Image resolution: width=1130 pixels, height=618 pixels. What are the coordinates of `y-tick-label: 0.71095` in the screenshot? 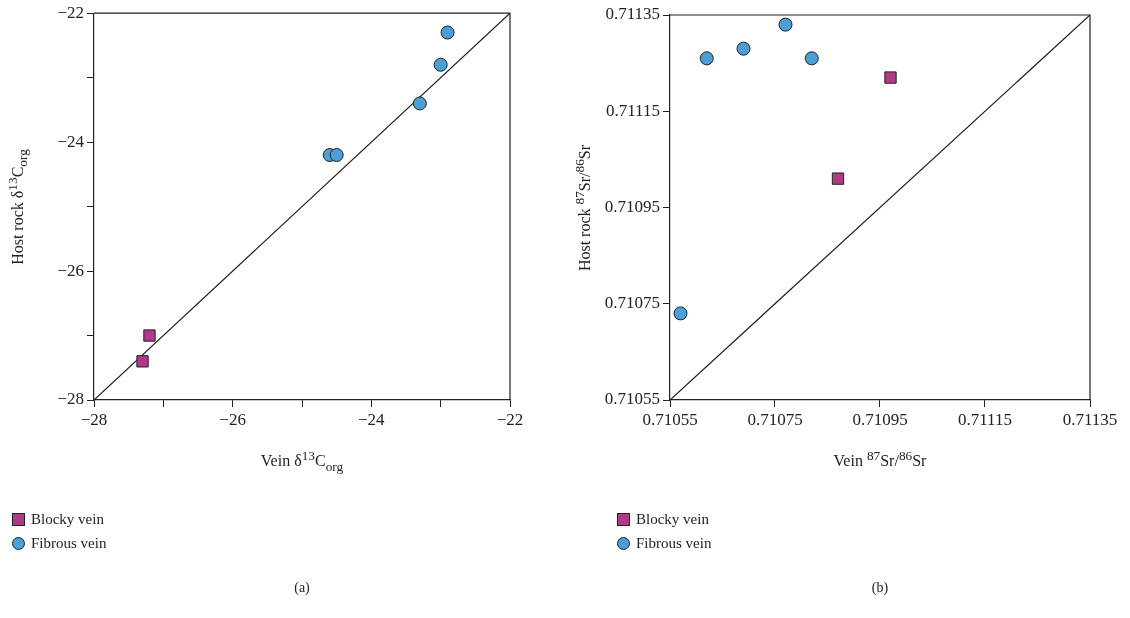 It's located at (632, 206).